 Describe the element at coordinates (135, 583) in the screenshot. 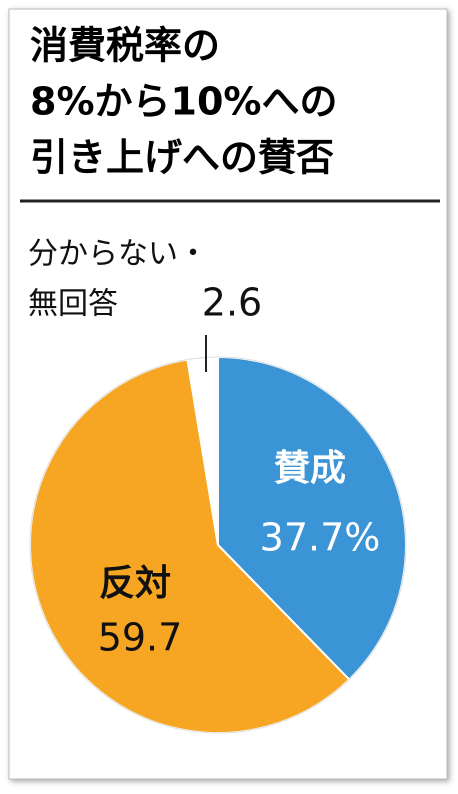

I see `slice-label: 反対` at that location.